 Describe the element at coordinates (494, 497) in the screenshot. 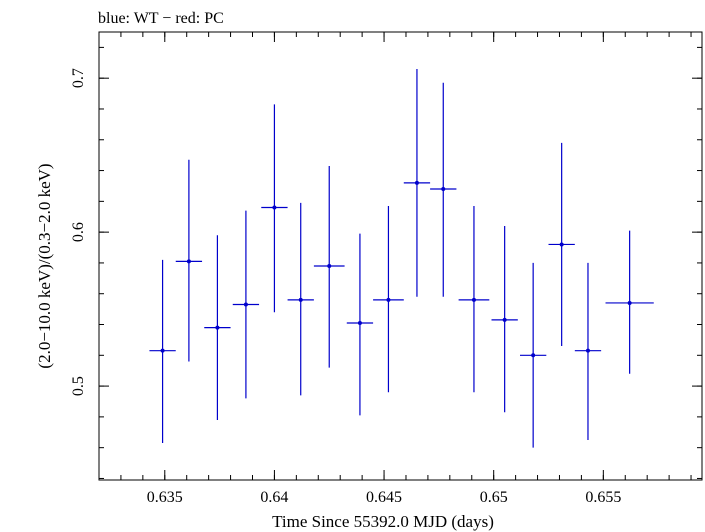

I see `x-tick-label: 0.65` at that location.